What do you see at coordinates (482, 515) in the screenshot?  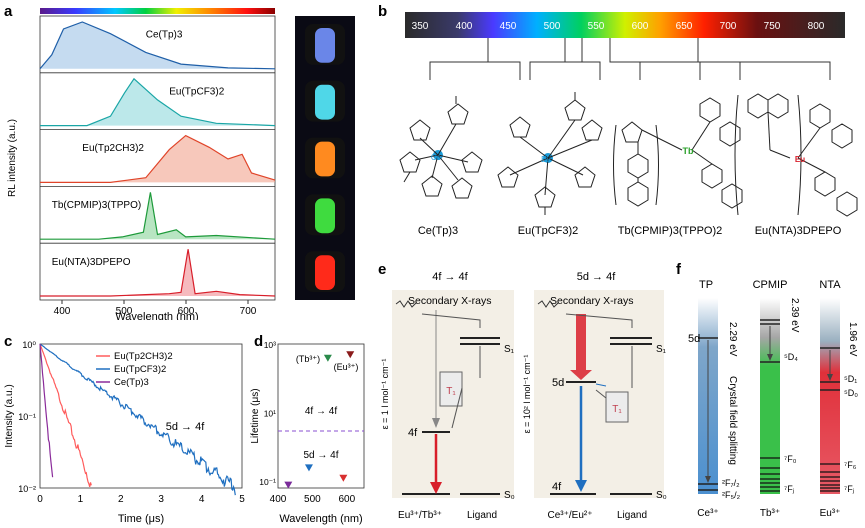 I see `e-ligand-left: Ligand` at bounding box center [482, 515].